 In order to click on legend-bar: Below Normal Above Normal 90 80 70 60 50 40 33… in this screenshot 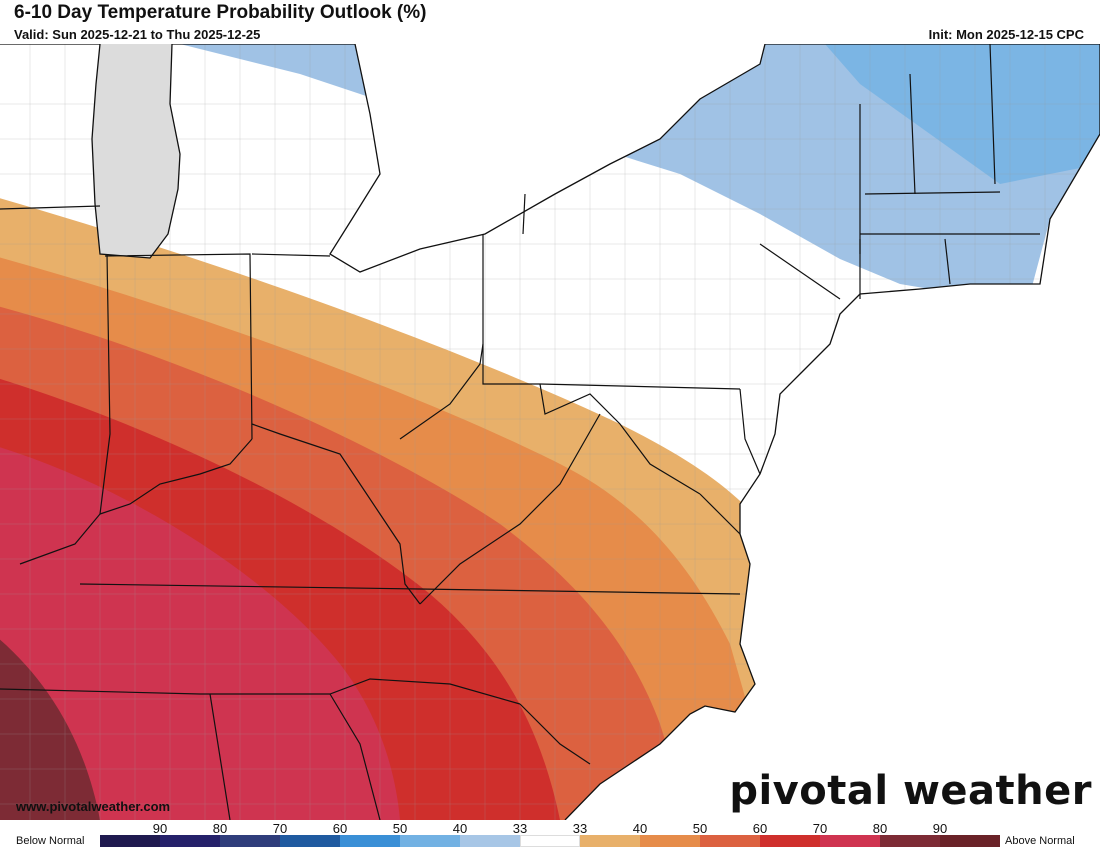, I will do `click(550, 835)`.